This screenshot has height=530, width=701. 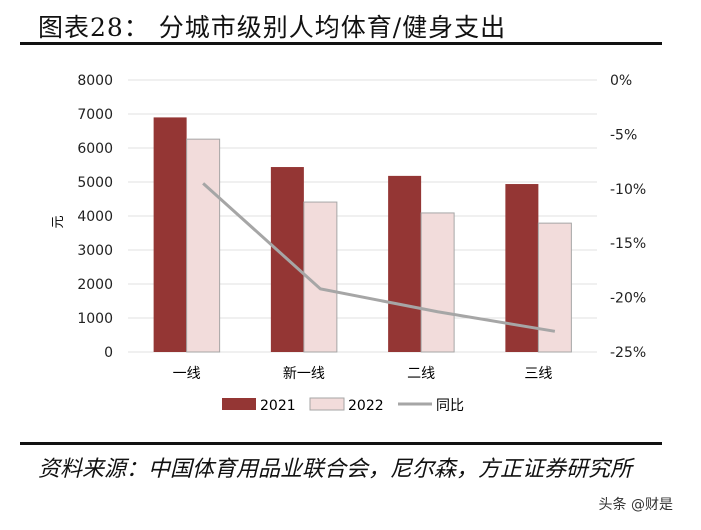 I want to click on y-tick-label: 5000, so click(x=95, y=183).